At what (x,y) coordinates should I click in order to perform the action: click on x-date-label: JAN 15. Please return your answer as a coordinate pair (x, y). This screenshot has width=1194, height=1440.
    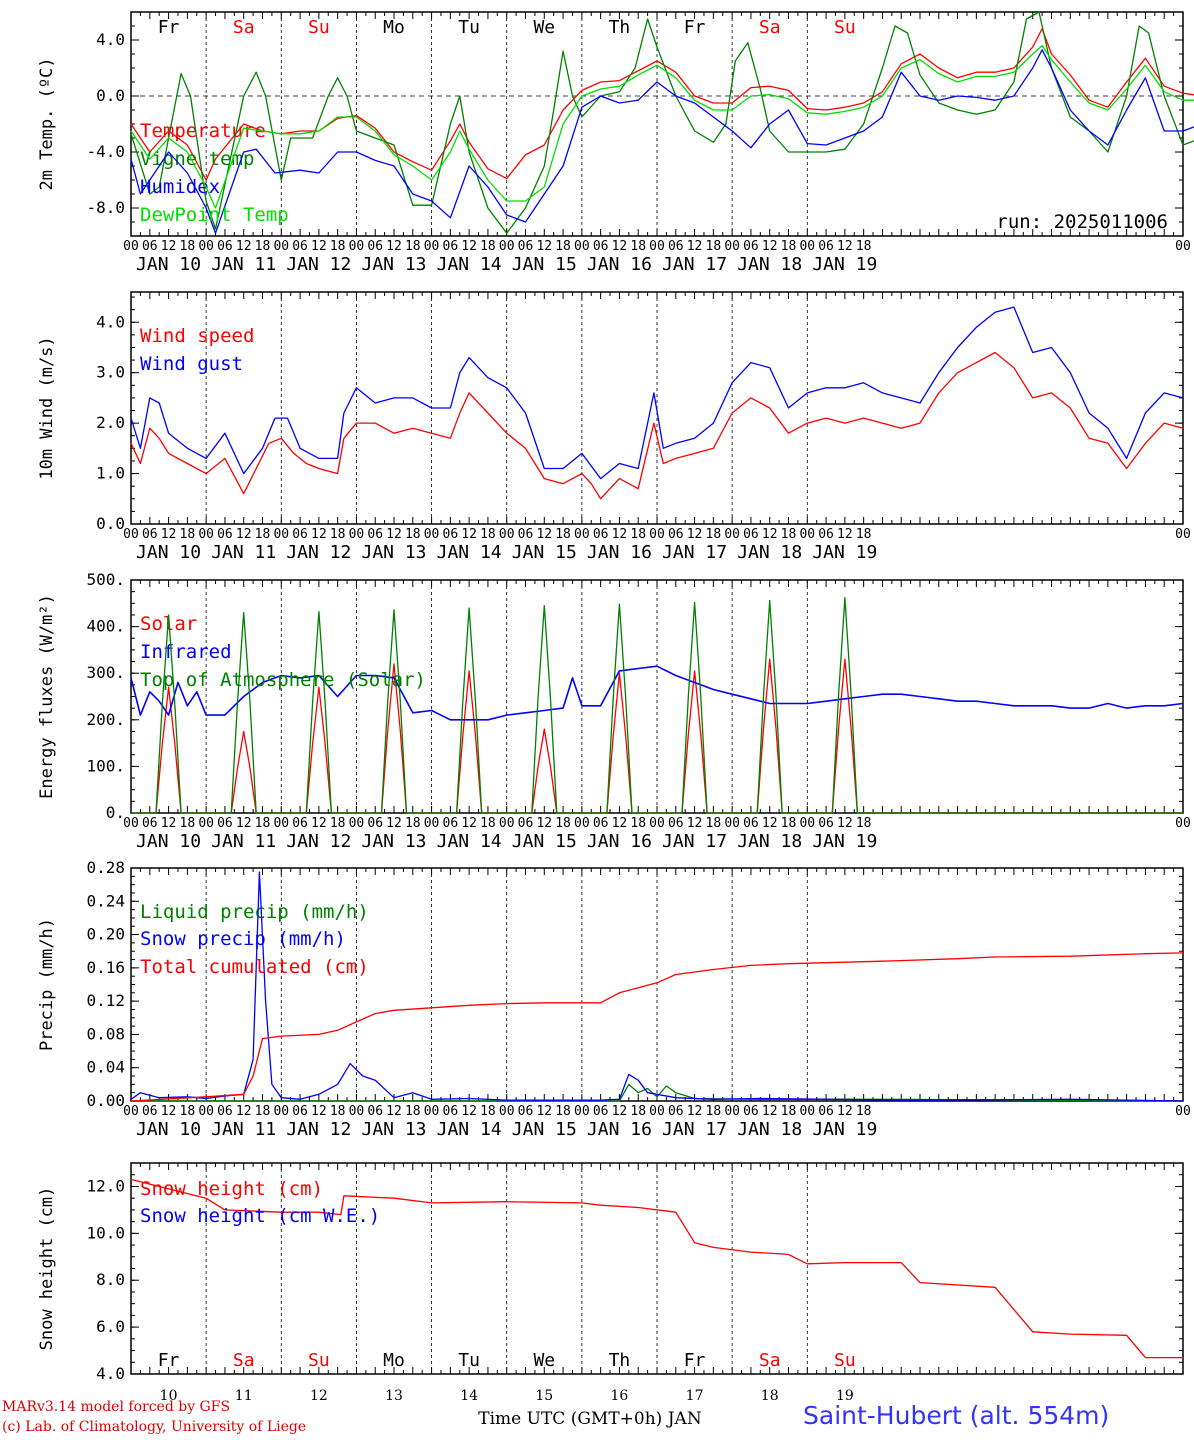
    Looking at the image, I should click on (544, 552).